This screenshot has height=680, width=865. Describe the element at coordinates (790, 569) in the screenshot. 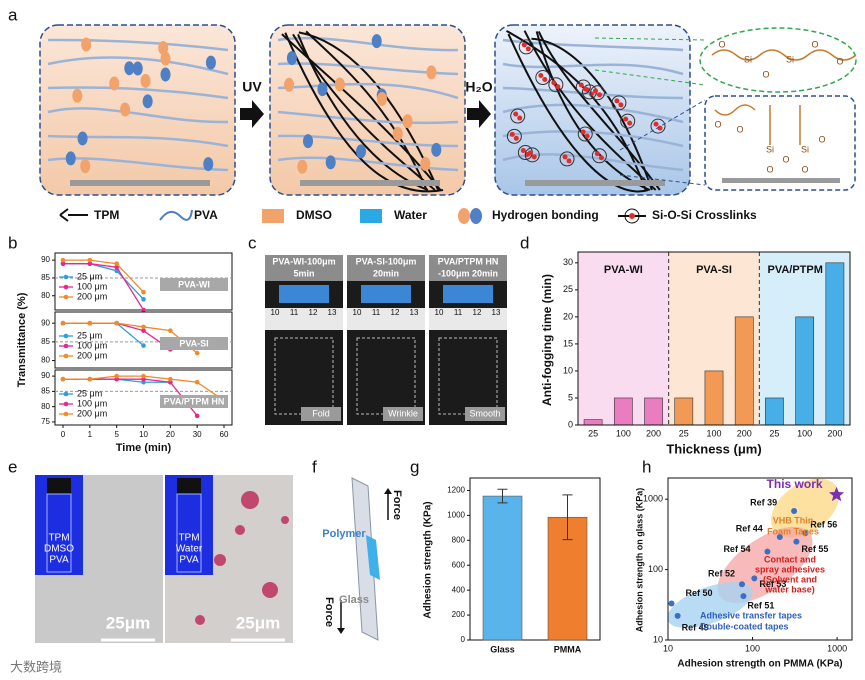

I see `region-label: spray adhesives` at that location.